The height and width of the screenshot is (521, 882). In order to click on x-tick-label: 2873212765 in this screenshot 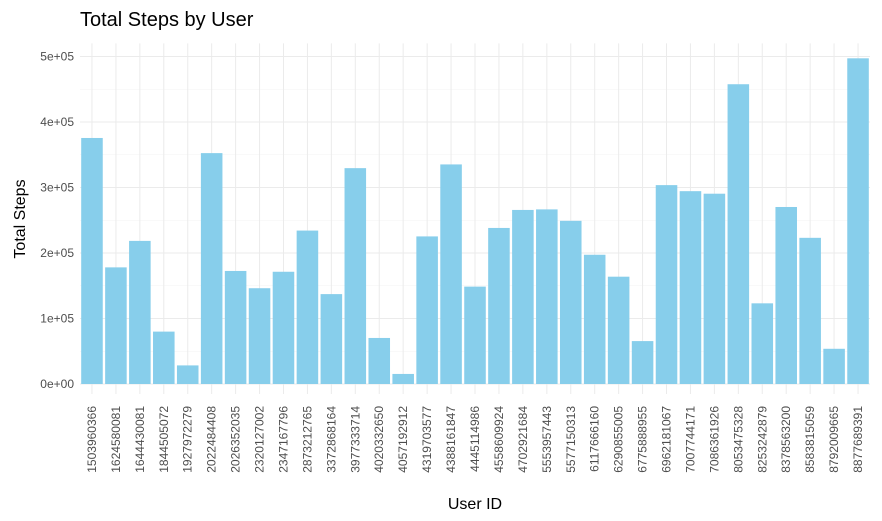, I will do `click(307, 439)`.